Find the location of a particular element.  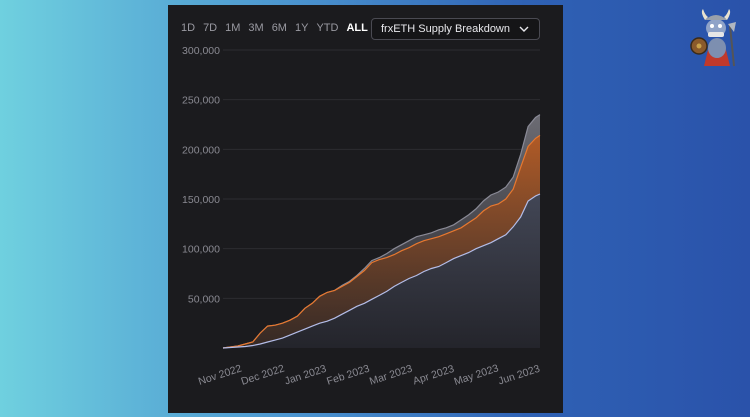

y-tick-label: 50,000 is located at coordinates (204, 299).